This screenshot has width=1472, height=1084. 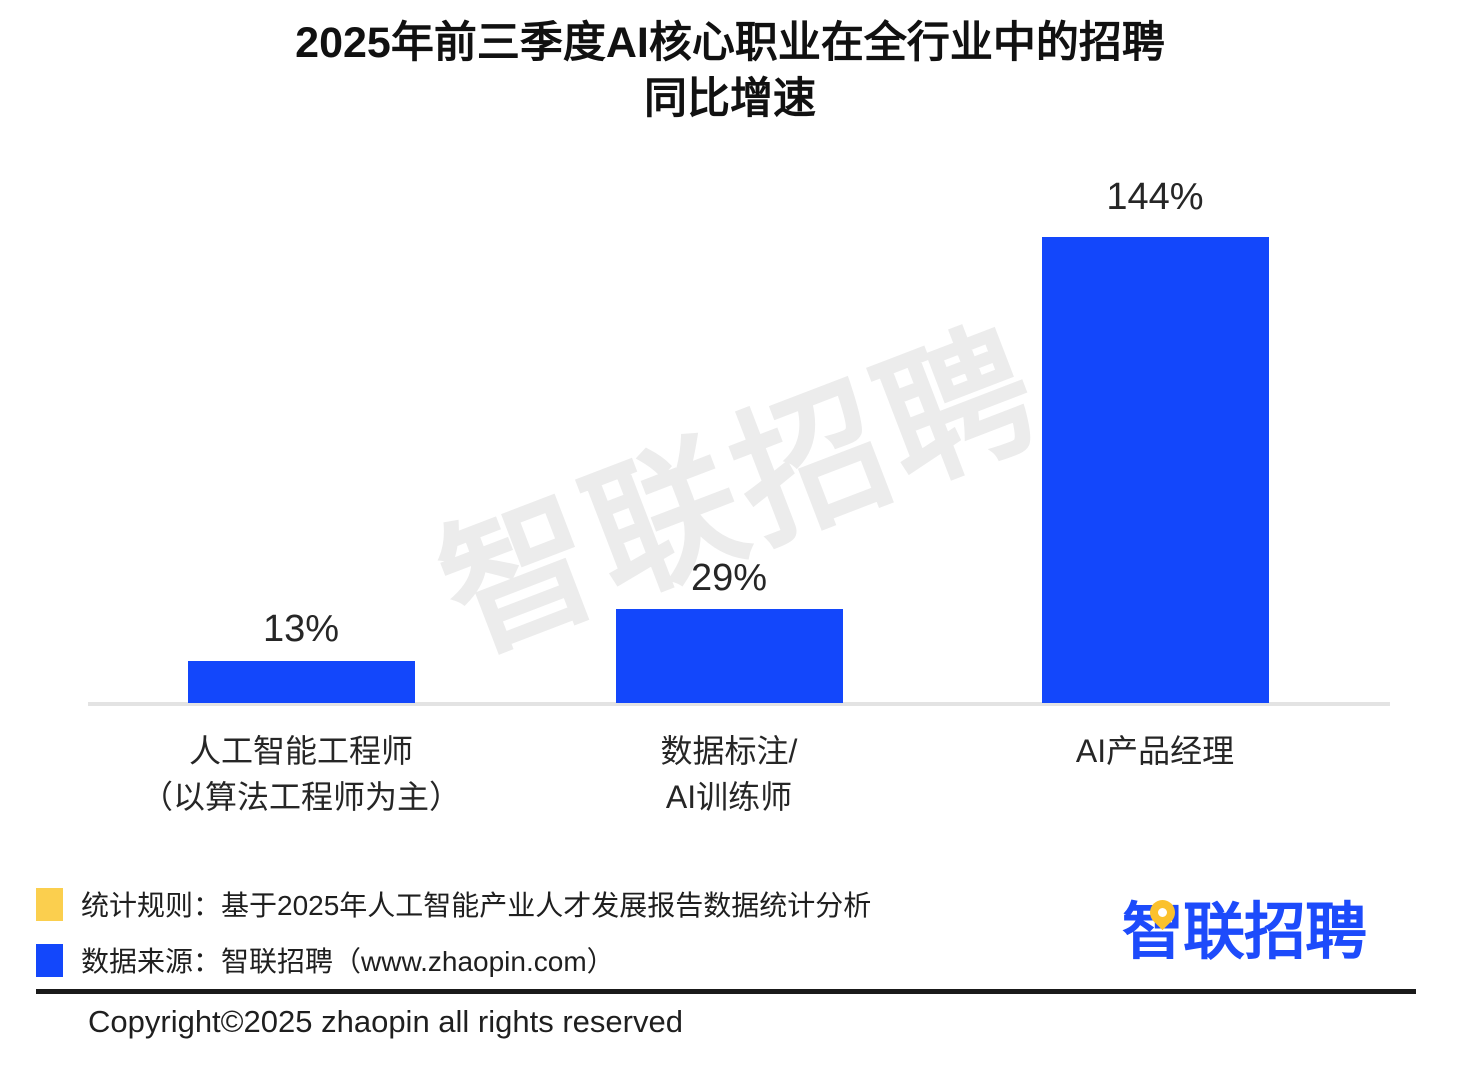 What do you see at coordinates (730, 72) in the screenshot?
I see `chart-title: 2025年前三季度AI核心职业在全行业中的招聘 同比增速` at bounding box center [730, 72].